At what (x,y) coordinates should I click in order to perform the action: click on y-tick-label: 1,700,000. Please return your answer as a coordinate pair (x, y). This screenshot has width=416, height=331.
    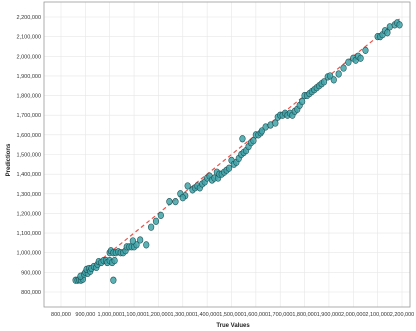
    Looking at the image, I should click on (29, 116).